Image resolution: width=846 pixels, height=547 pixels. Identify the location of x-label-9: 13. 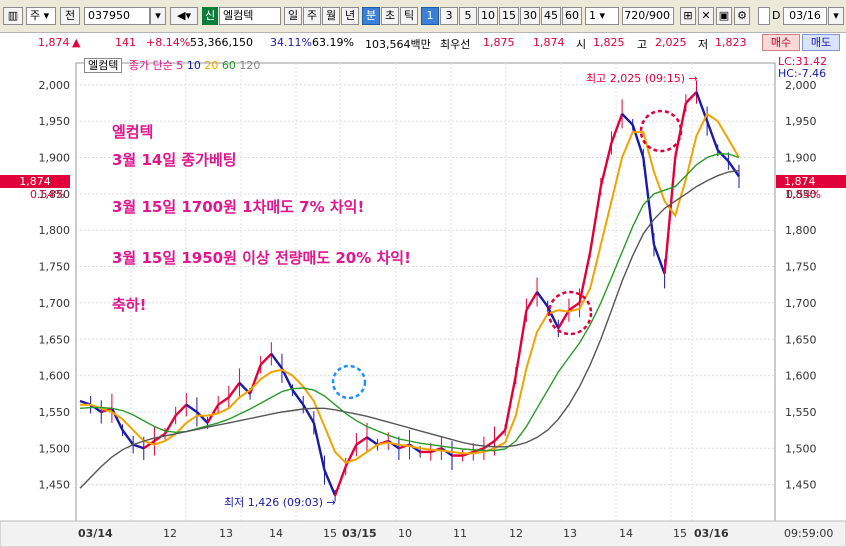
(570, 533).